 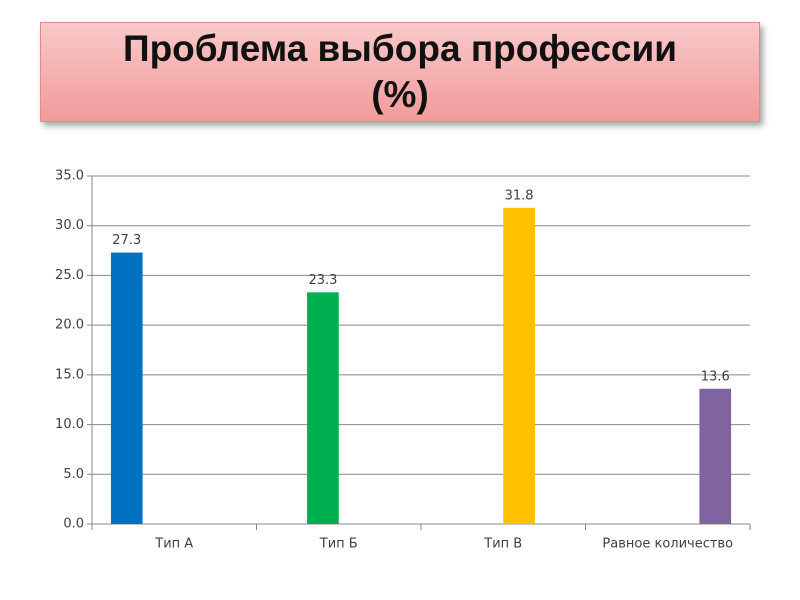 What do you see at coordinates (69, 225) in the screenshot?
I see `y-tick-label: 30.0` at bounding box center [69, 225].